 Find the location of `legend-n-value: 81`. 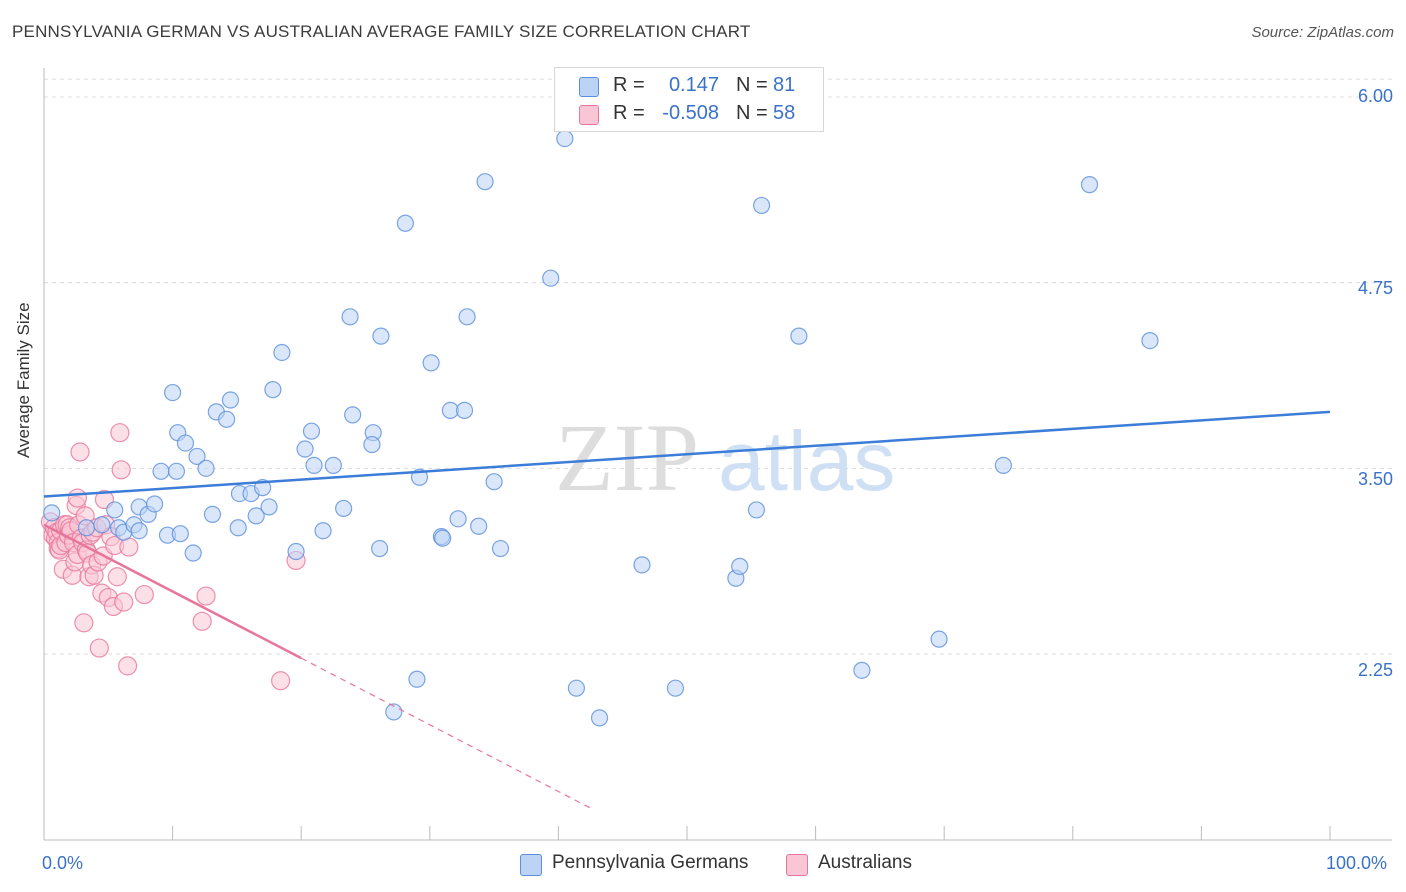

legend-n-value: 81 is located at coordinates (784, 85).